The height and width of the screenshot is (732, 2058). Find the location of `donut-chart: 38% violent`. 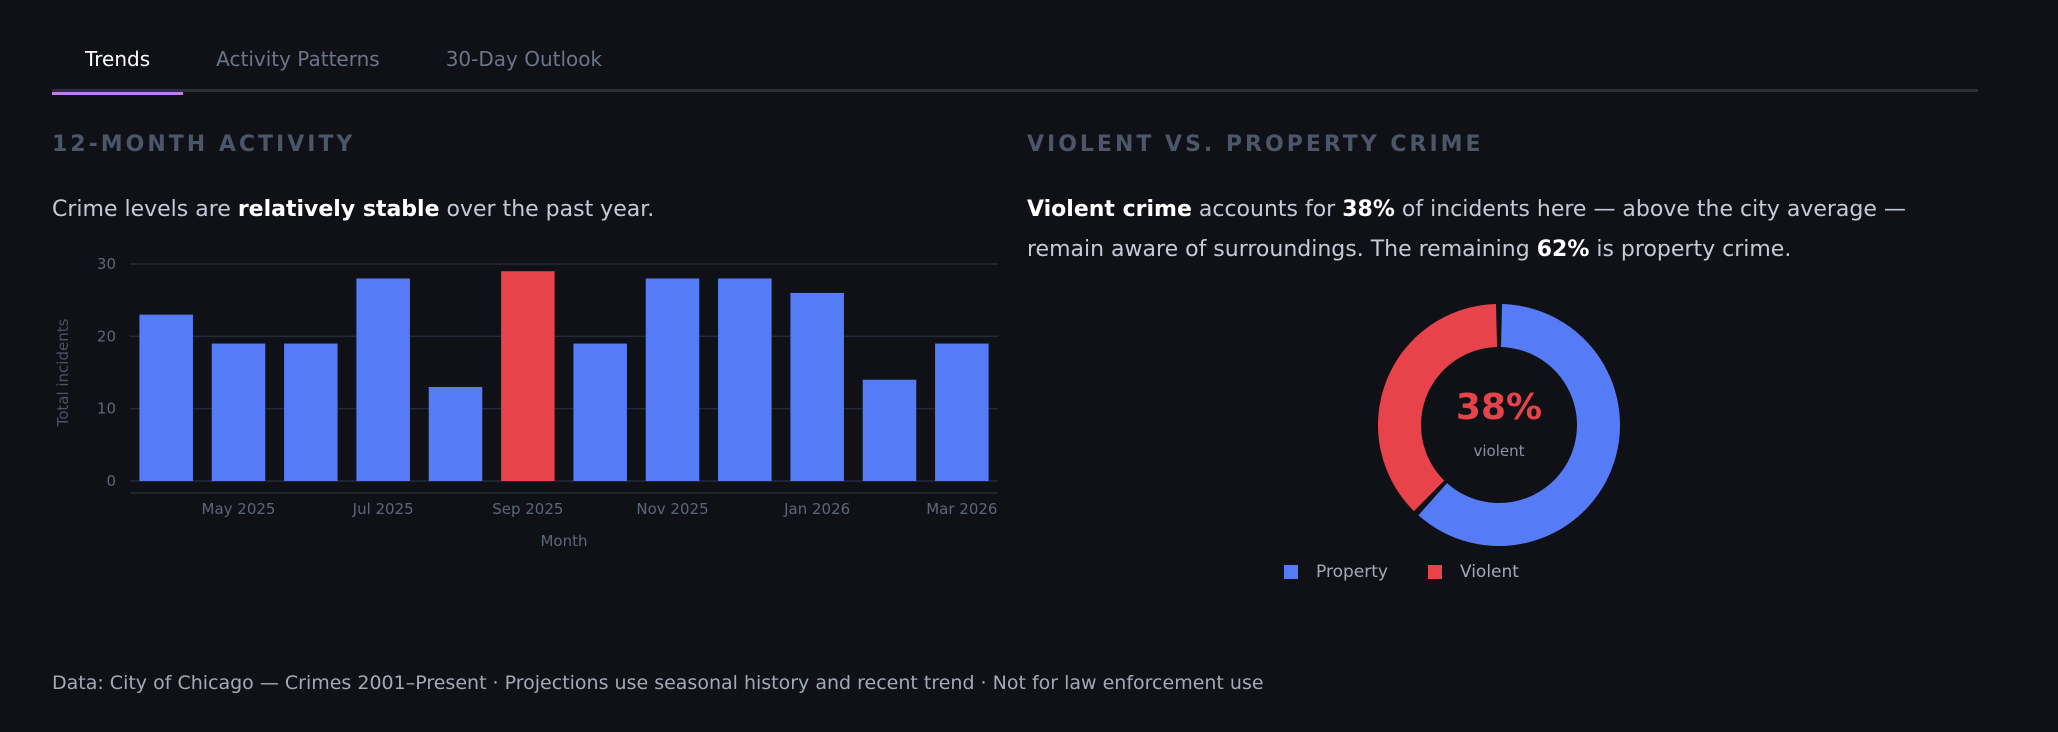

donut-chart: 38% violent is located at coordinates (1499, 425).